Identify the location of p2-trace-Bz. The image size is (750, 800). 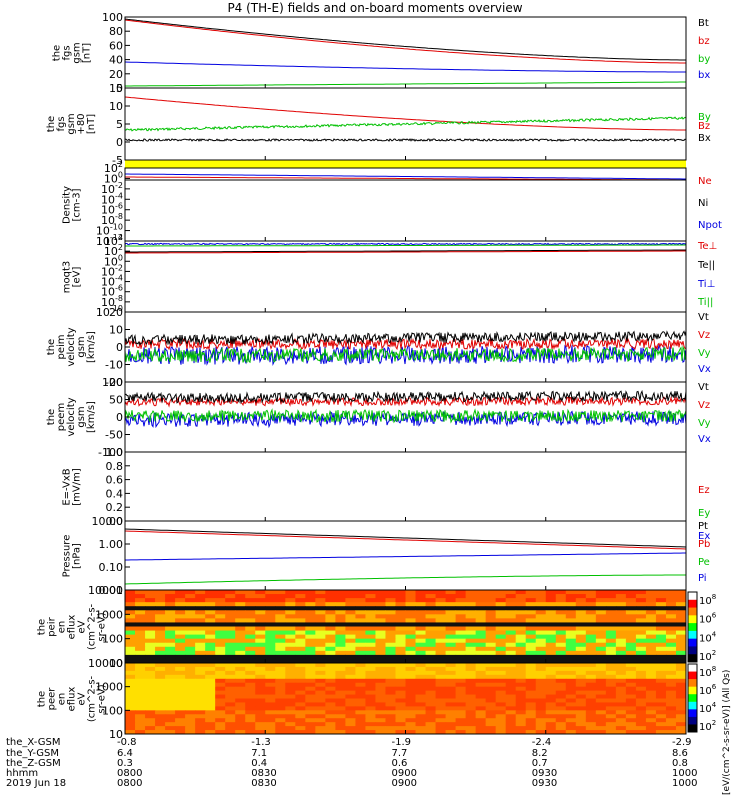
(405, 113).